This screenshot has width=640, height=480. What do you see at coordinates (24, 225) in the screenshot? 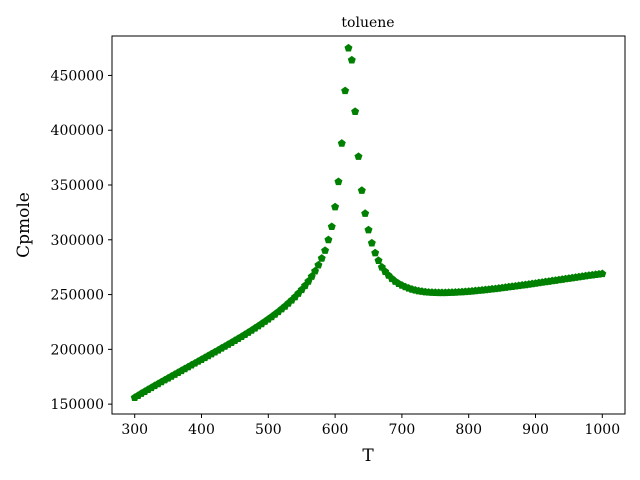
I see `y-axis-label: Cpmole` at bounding box center [24, 225].